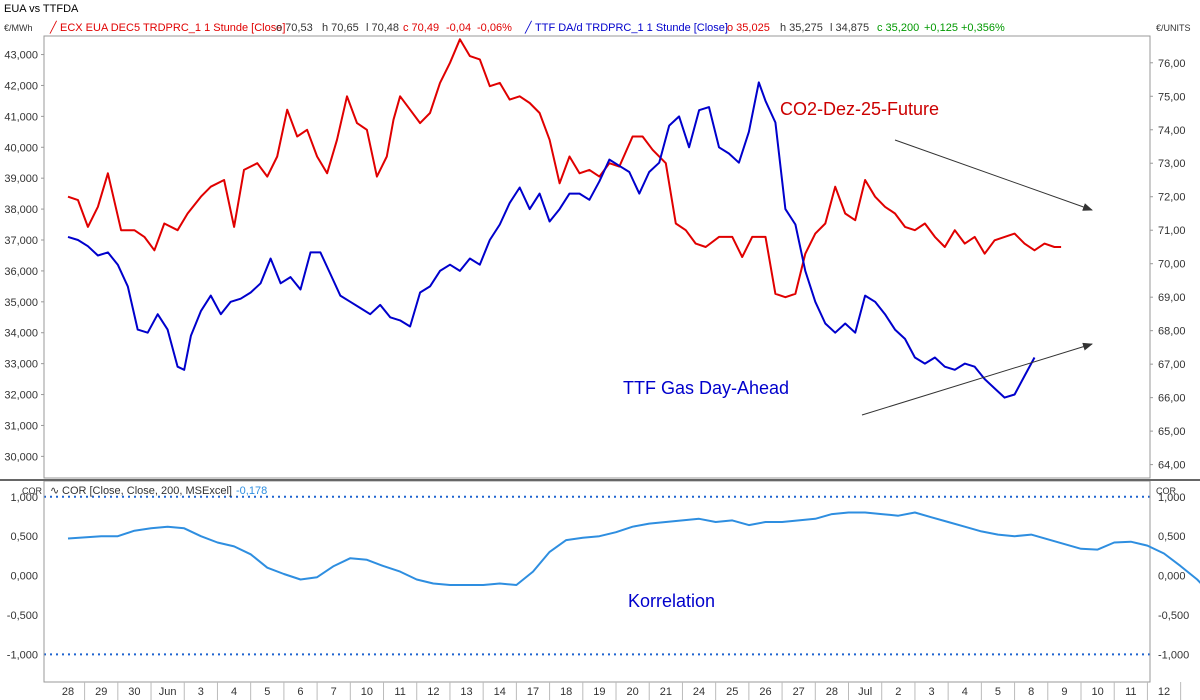 The image size is (1200, 700). What do you see at coordinates (1172, 498) in the screenshot?
I see `cor-right-tick-label: 1,000` at bounding box center [1172, 498].